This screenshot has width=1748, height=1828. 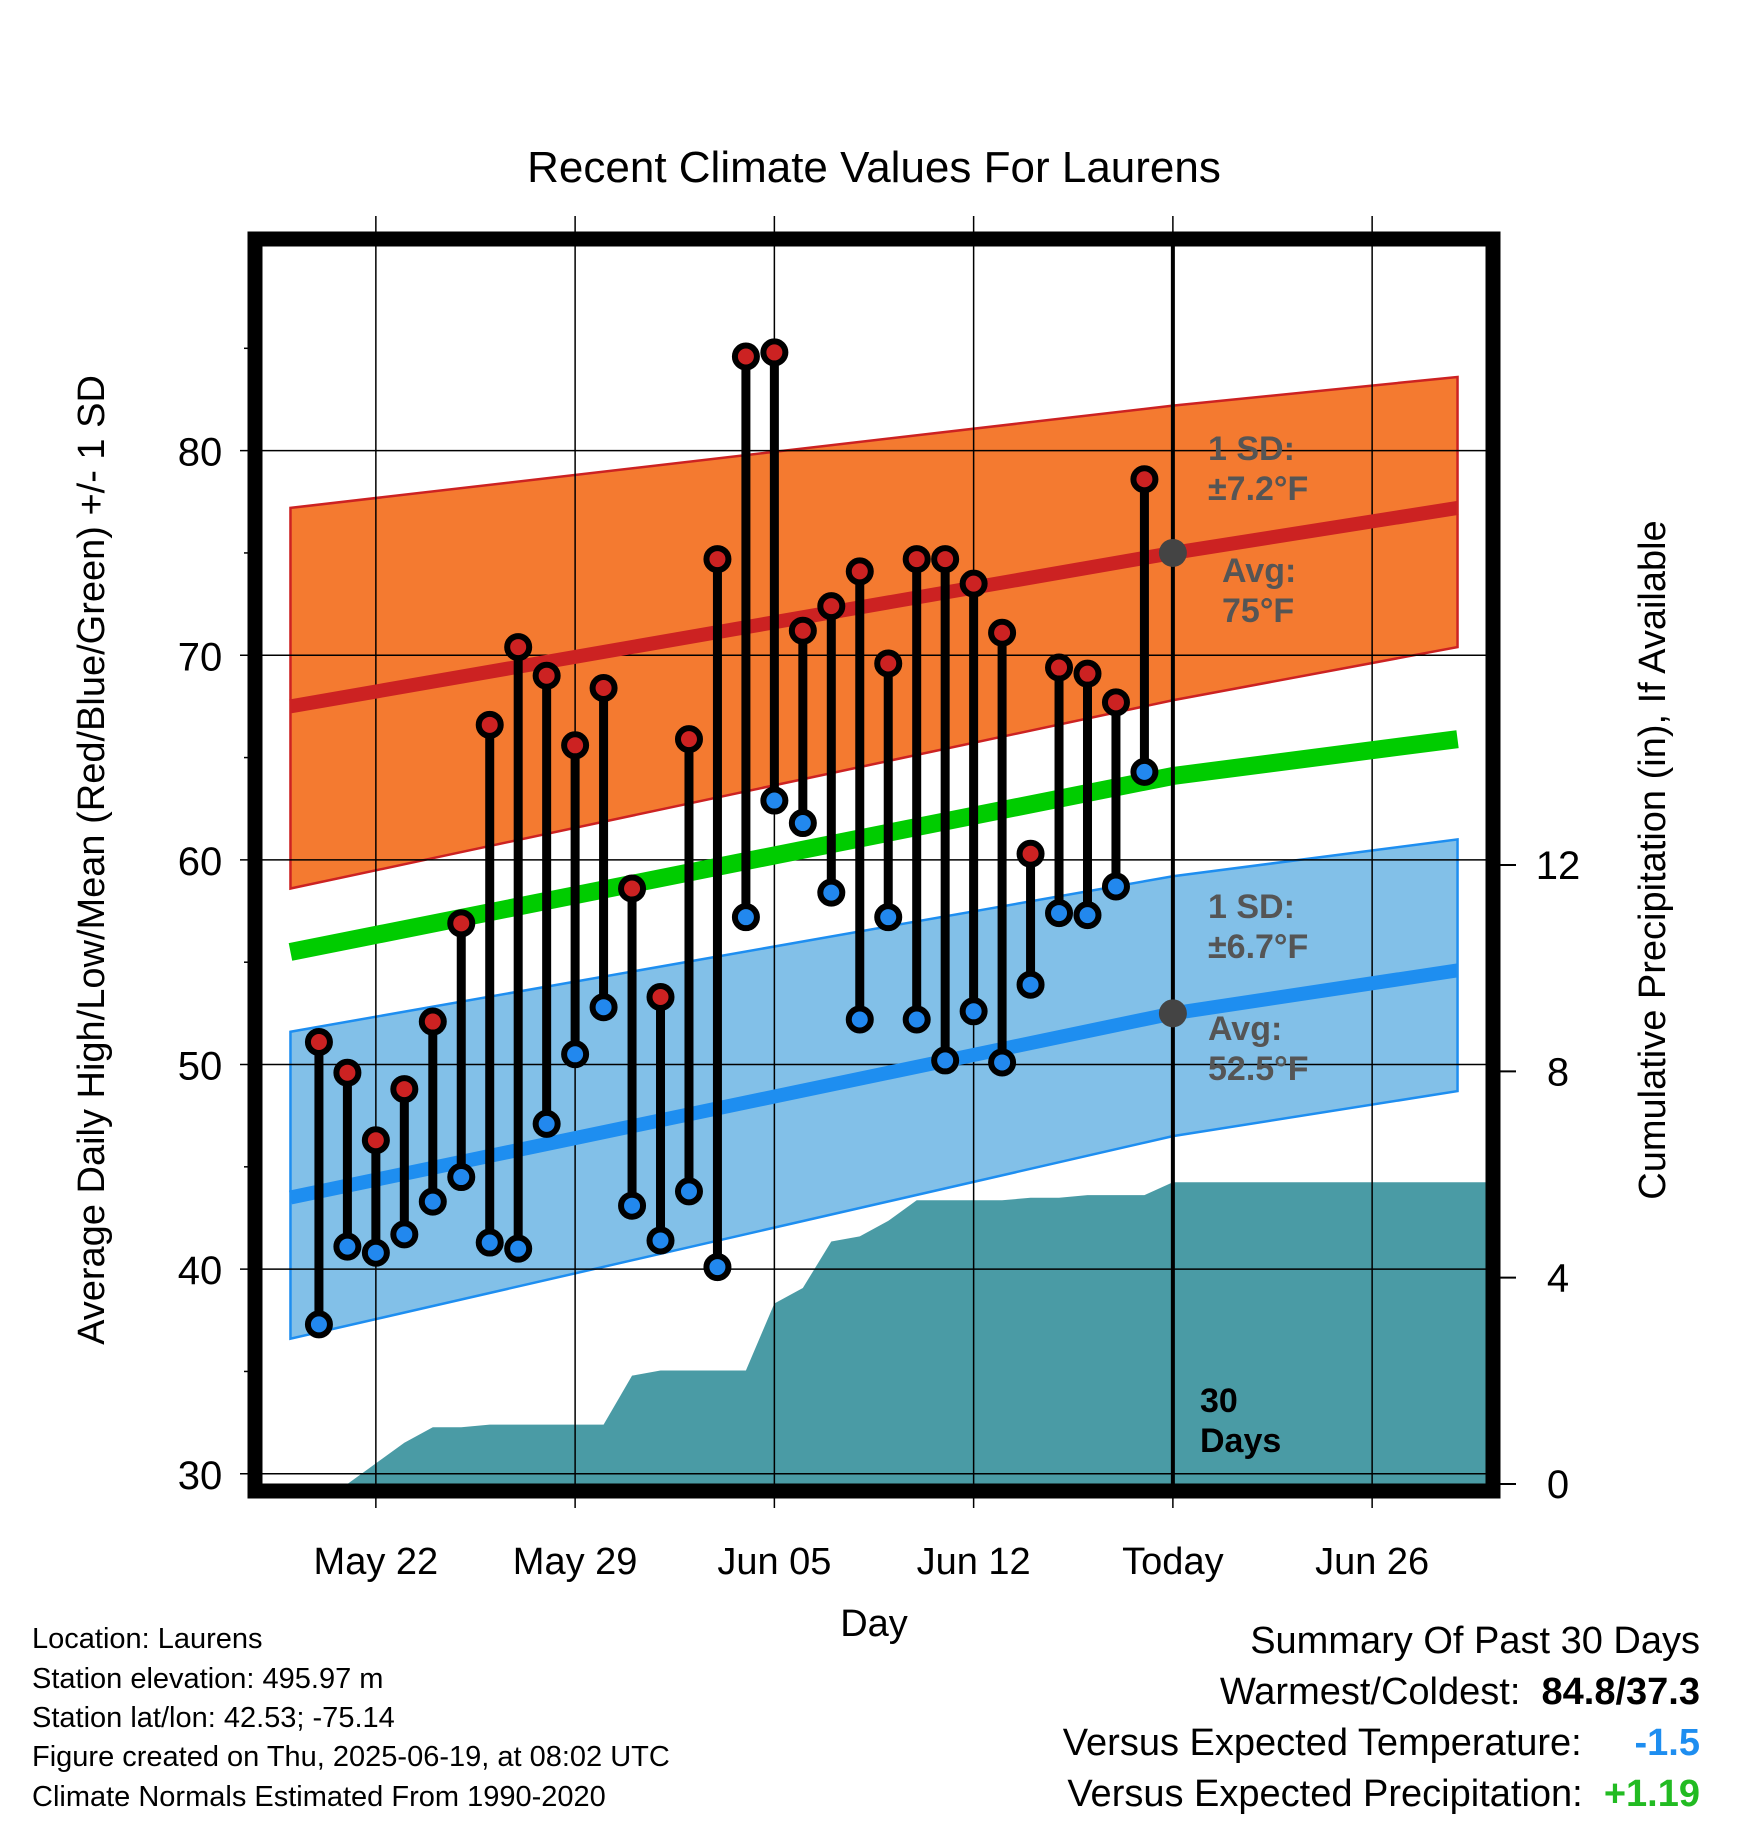 I want to click on y2-tick-label: 12, so click(x=1558, y=866).